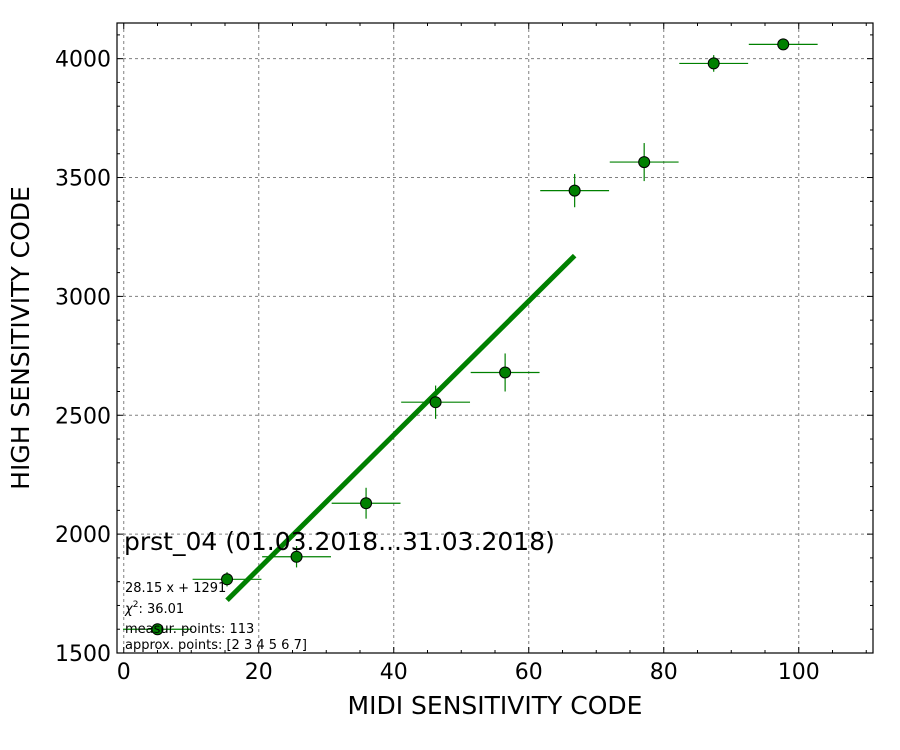 The height and width of the screenshot is (750, 900). Describe the element at coordinates (175, 588) in the screenshot. I see `fit-equation-text: 28.15 x + 1291` at that location.